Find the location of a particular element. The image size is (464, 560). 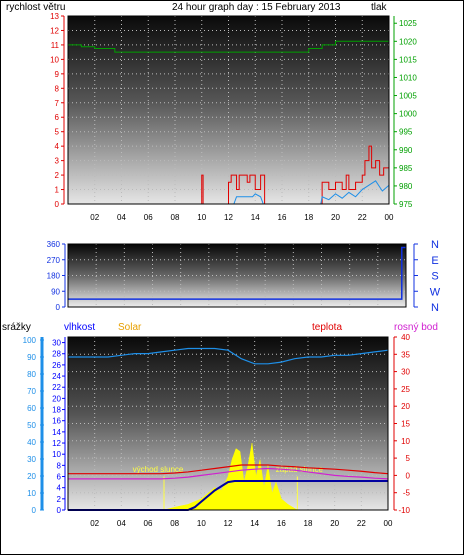

solar-area is located at coordinates (231, 476).